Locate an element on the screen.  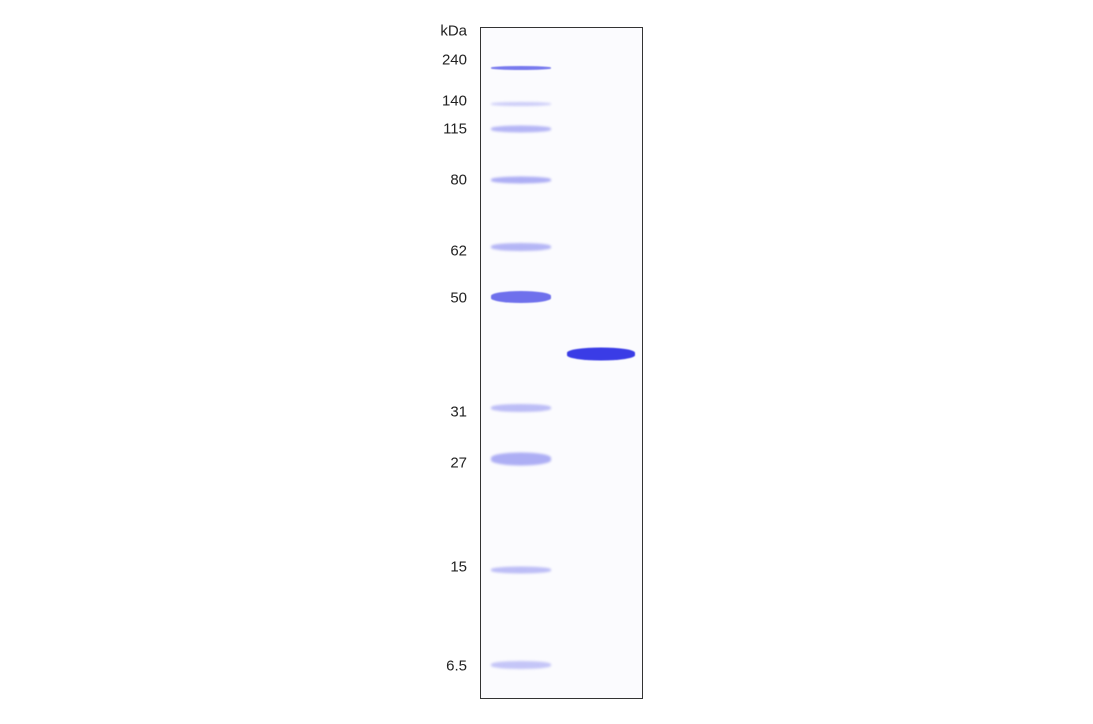
marker-label: 6.5 is located at coordinates (456, 666).